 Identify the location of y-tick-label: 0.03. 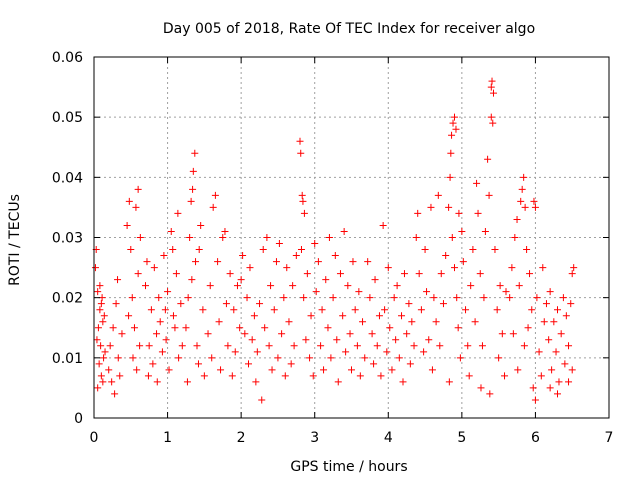
(67, 239).